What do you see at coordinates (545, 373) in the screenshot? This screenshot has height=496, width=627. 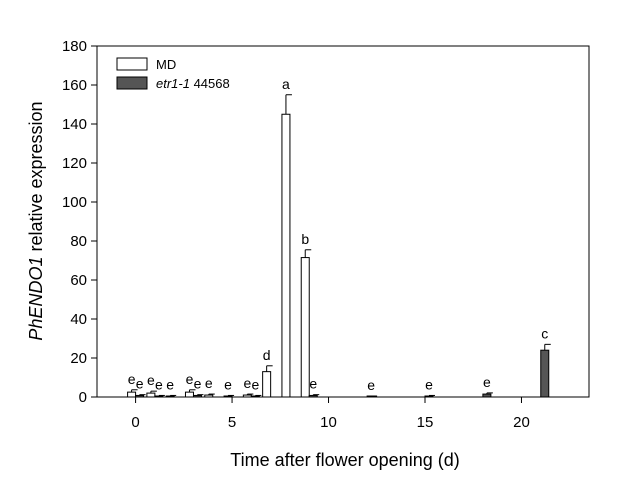 I see `etr1-bar` at bounding box center [545, 373].